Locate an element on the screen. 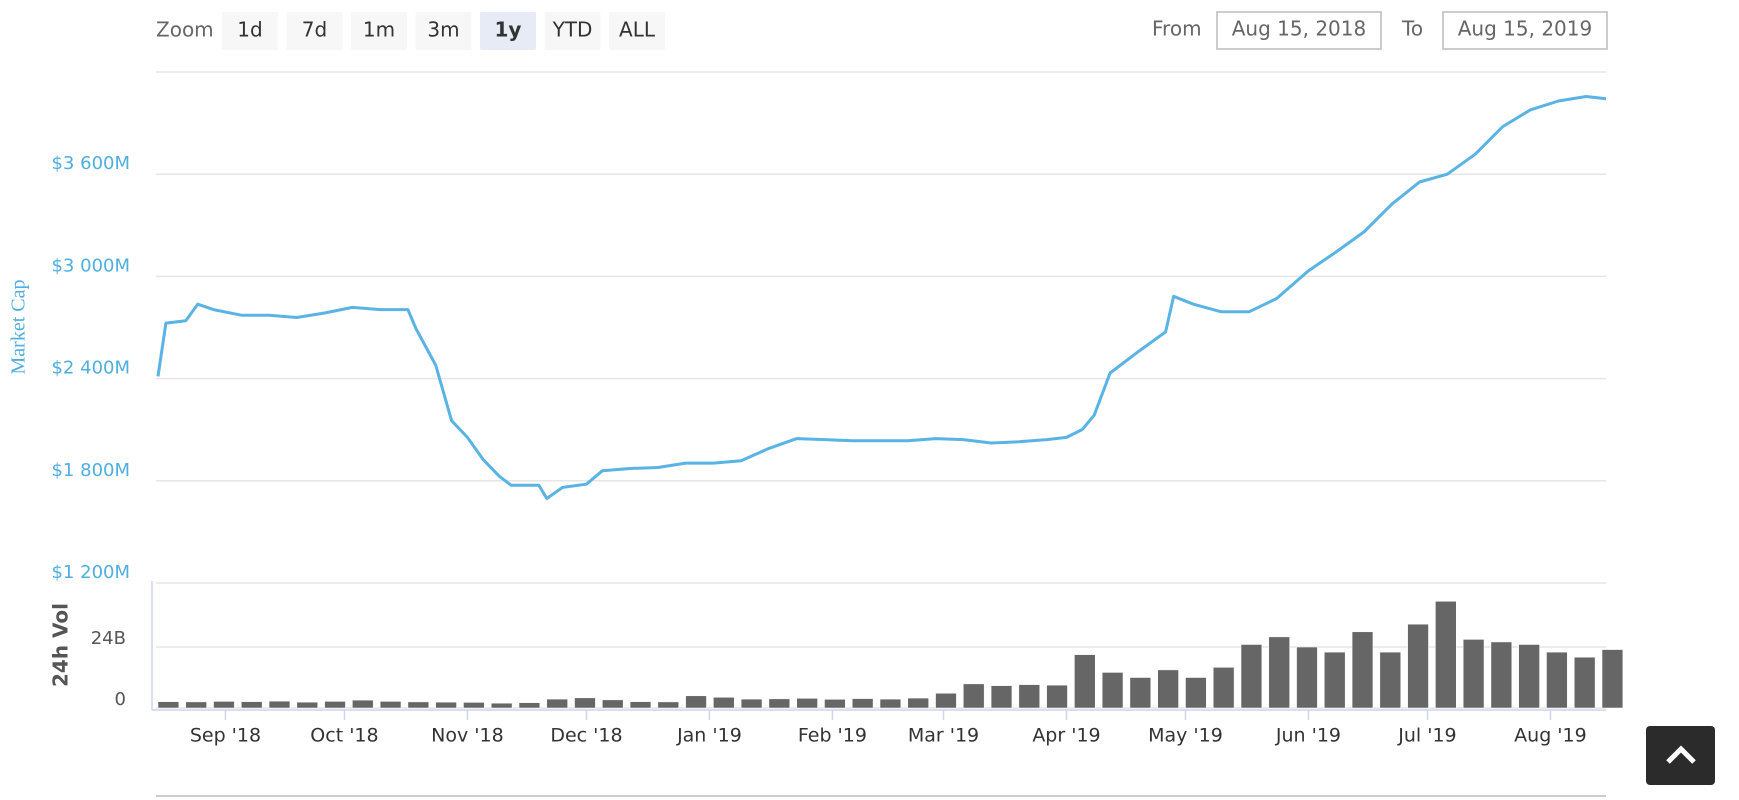 Image resolution: width=1739 pixels, height=800 pixels. x-tick-label: Oct '18 is located at coordinates (344, 736).